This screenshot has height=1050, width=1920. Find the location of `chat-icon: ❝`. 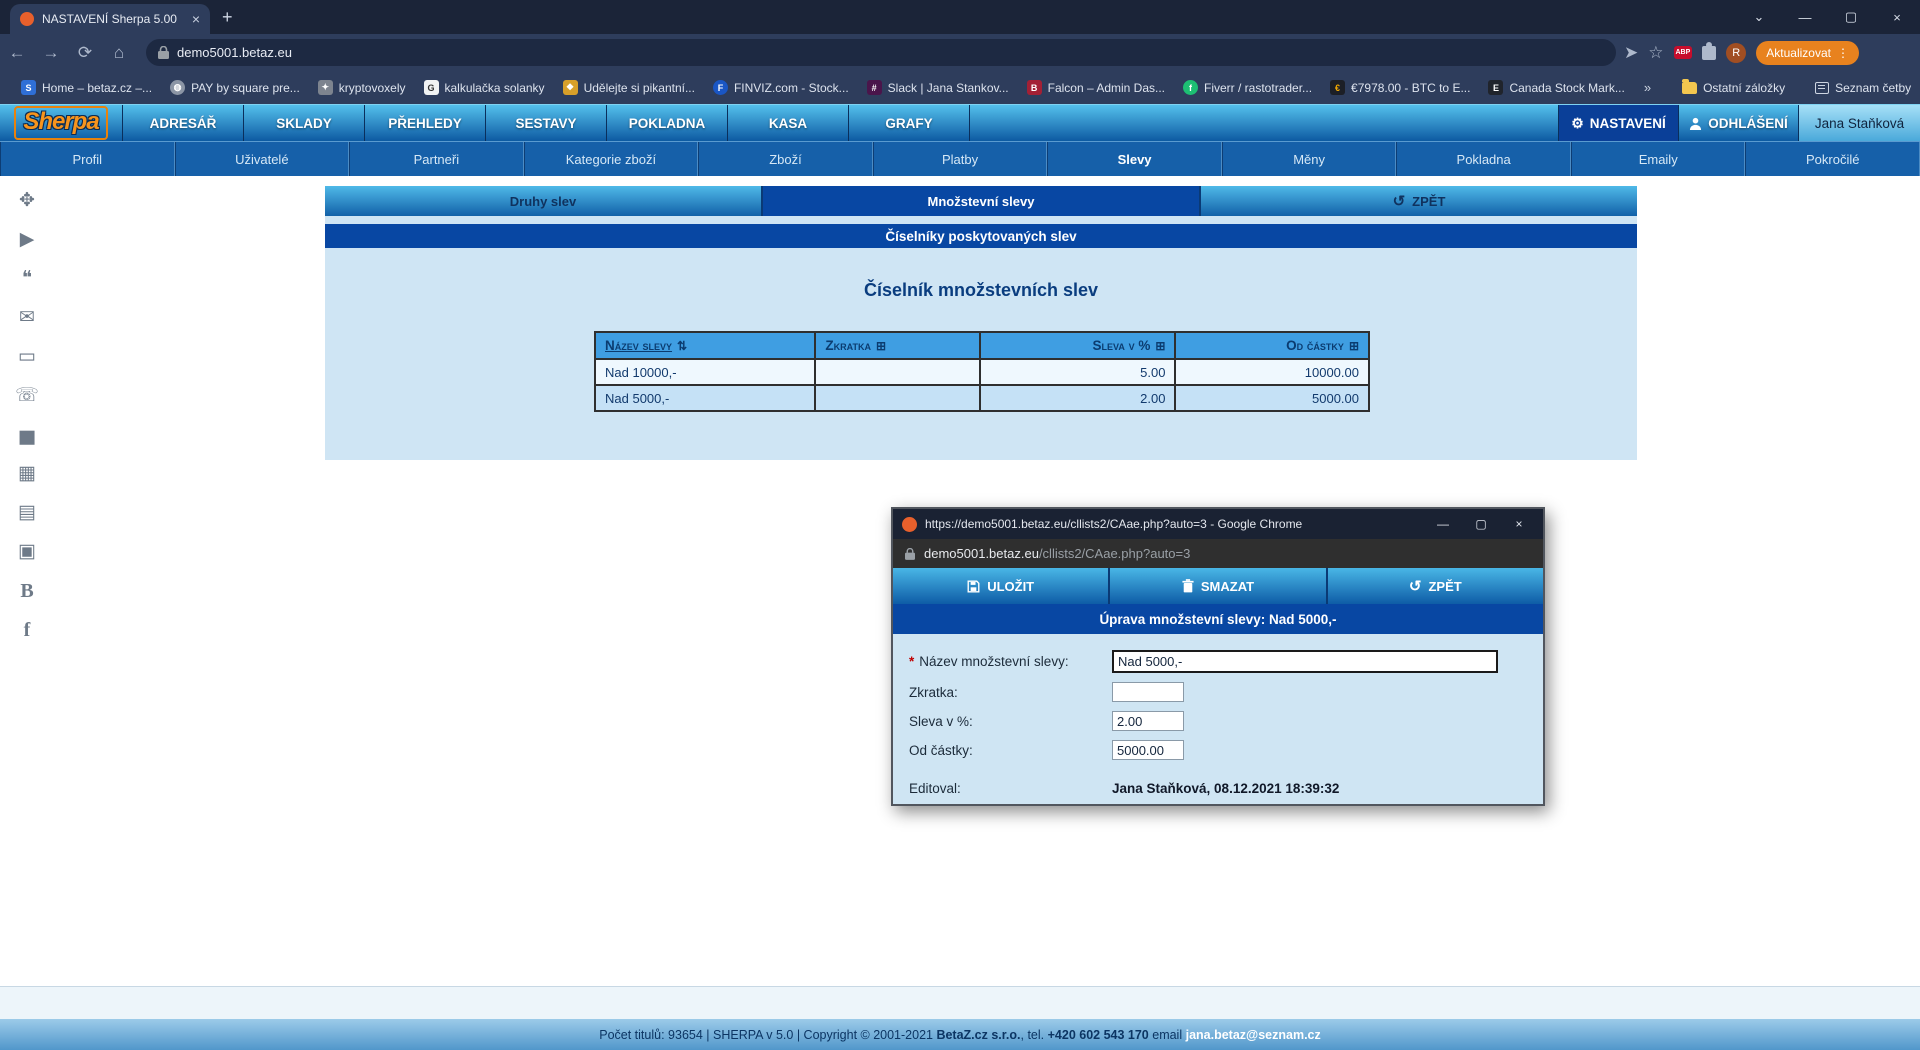

chat-icon: ❝ is located at coordinates (27, 278).